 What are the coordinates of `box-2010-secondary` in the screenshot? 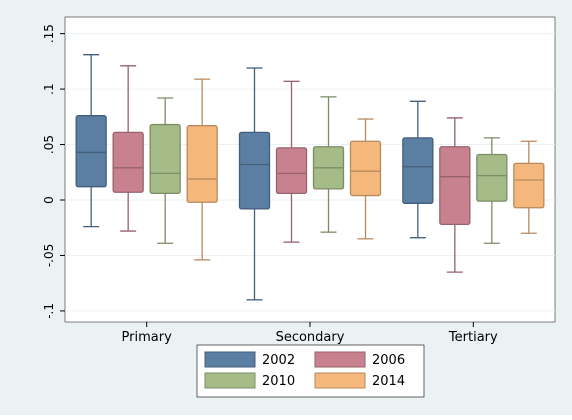 It's located at (328, 164).